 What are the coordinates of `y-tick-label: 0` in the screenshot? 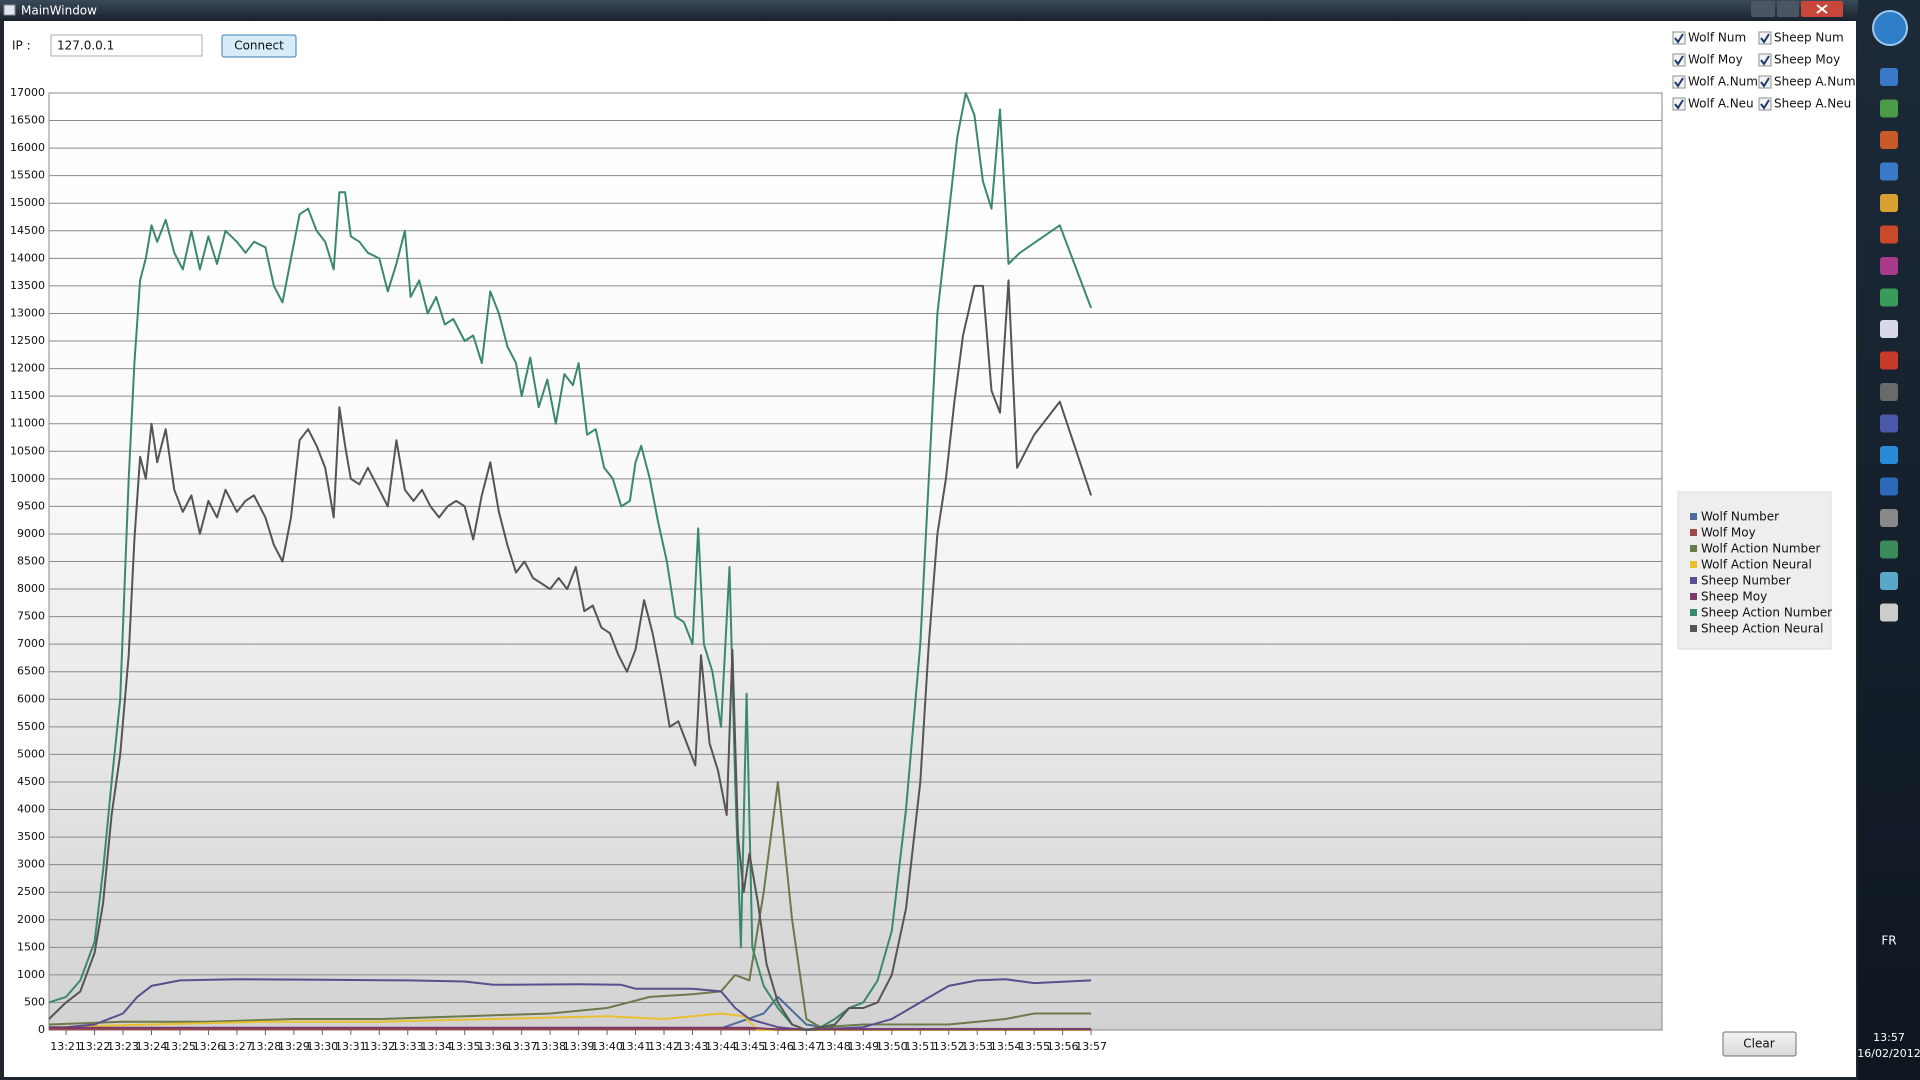 It's located at (41, 1029).